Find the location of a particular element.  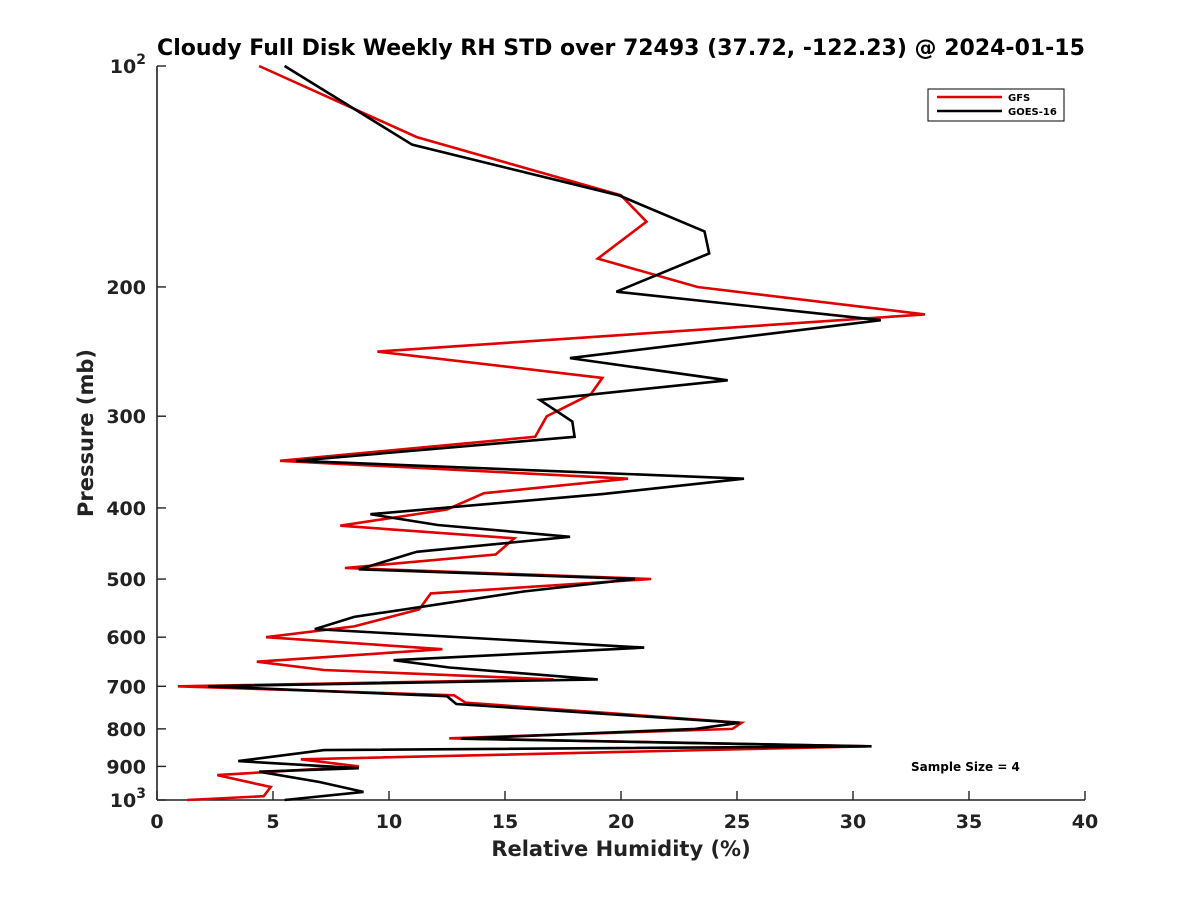

y-tick-label: 400 is located at coordinates (126, 509).